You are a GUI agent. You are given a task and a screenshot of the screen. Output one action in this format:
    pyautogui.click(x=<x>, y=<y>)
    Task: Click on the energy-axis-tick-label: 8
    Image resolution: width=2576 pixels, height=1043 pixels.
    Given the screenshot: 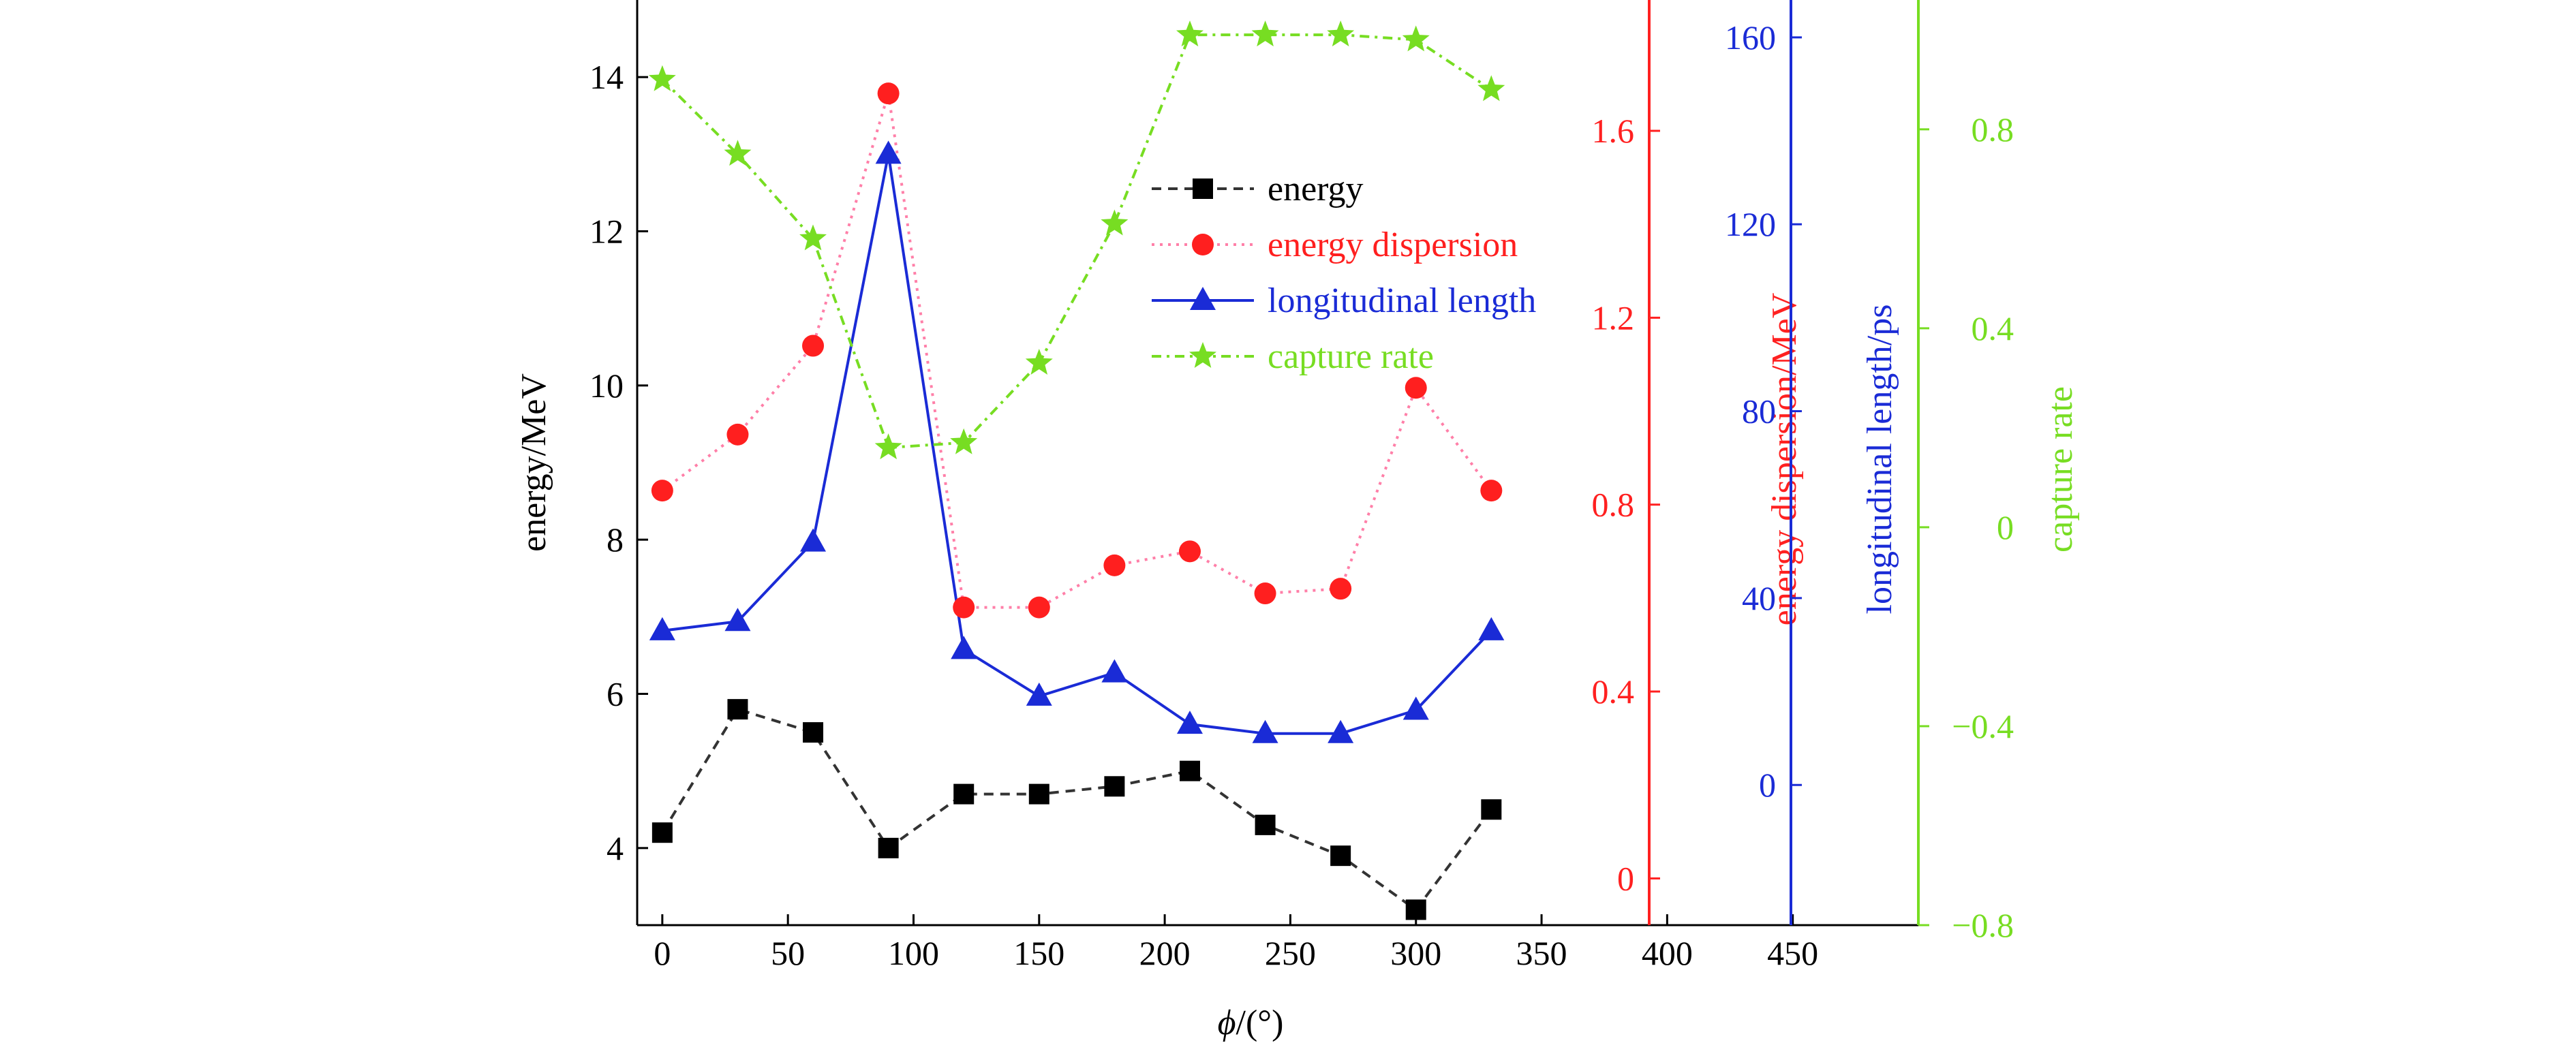 What is the action you would take?
    pyautogui.click(x=615, y=539)
    